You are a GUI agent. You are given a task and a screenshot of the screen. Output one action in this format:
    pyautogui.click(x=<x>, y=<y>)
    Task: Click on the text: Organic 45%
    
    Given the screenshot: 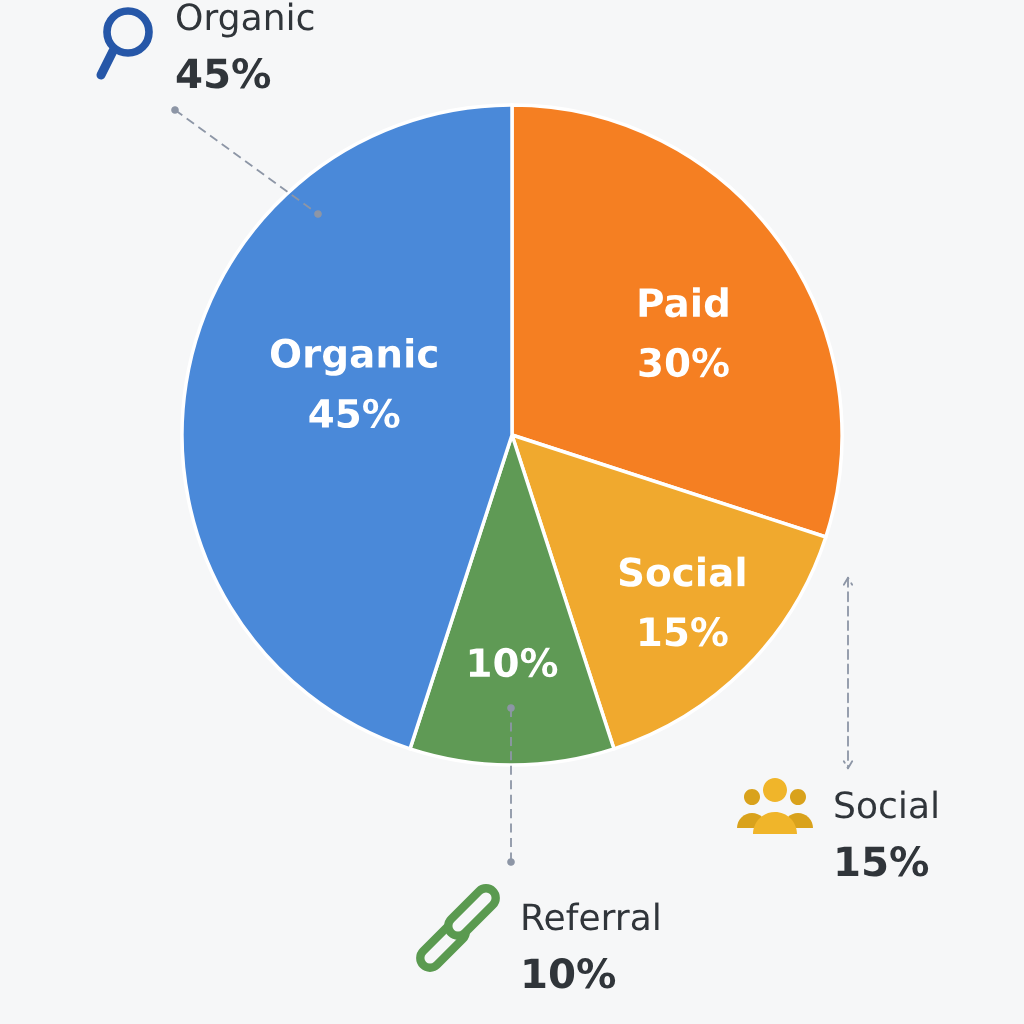 What is the action you would take?
    pyautogui.click(x=245, y=45)
    